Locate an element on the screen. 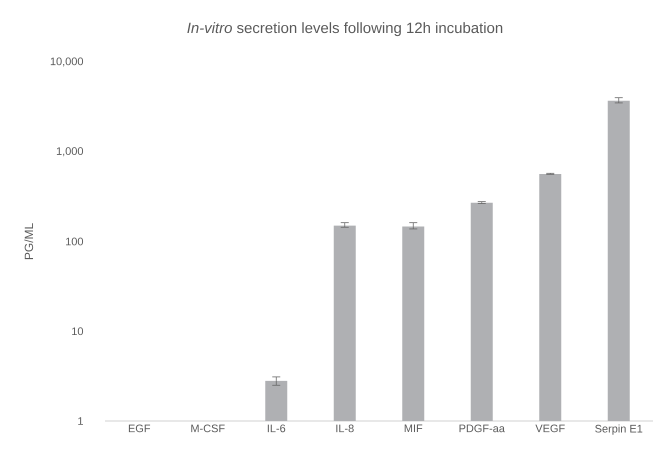 This screenshot has width=665, height=450. x-tick-label: VEGF is located at coordinates (550, 428).